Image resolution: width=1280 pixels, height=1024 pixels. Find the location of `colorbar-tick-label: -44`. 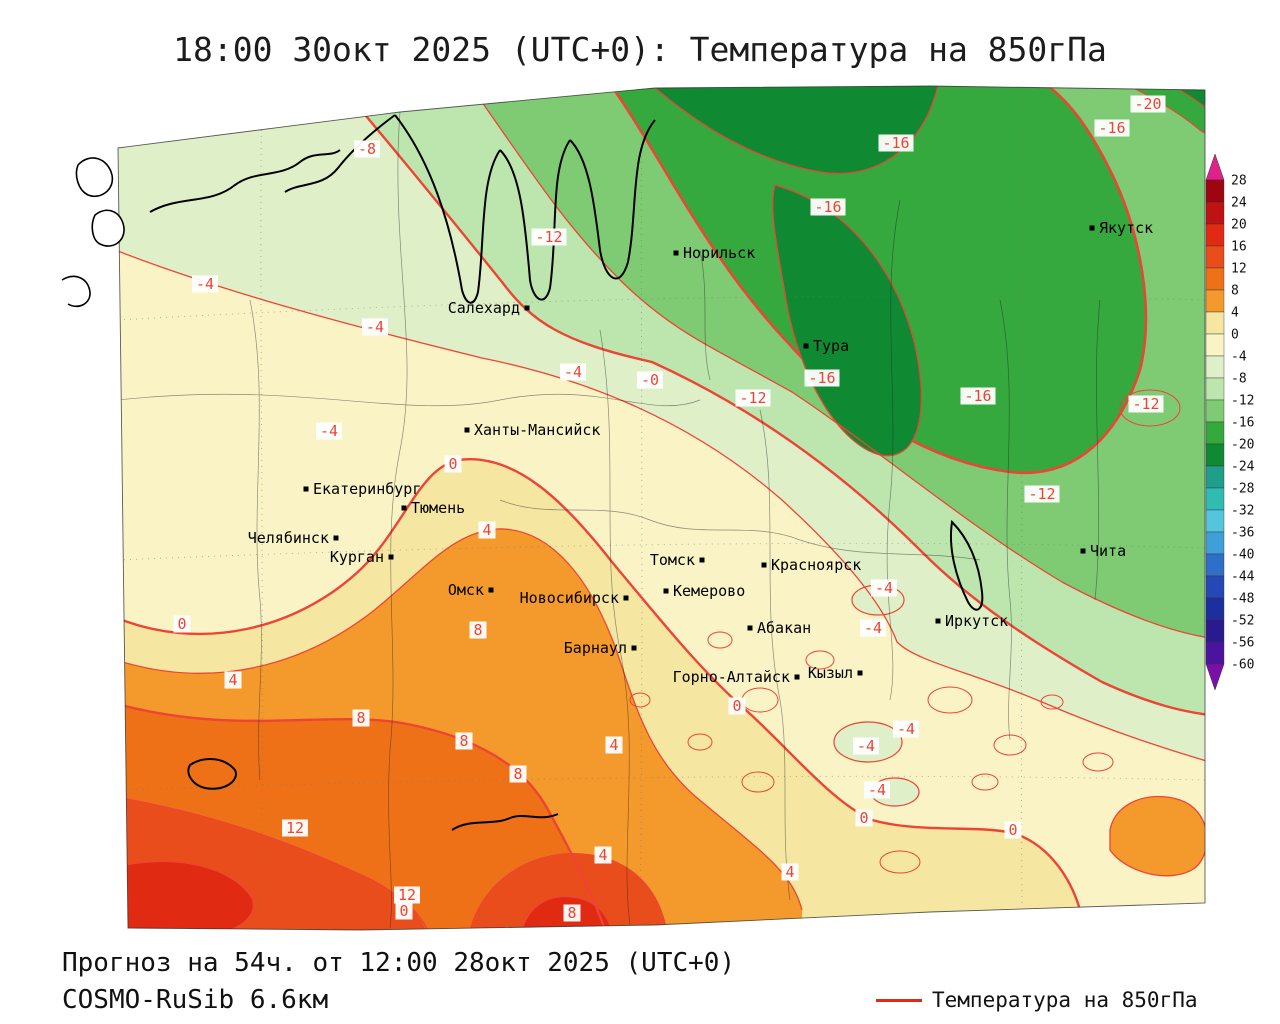

colorbar-tick-label: -44 is located at coordinates (1243, 577).